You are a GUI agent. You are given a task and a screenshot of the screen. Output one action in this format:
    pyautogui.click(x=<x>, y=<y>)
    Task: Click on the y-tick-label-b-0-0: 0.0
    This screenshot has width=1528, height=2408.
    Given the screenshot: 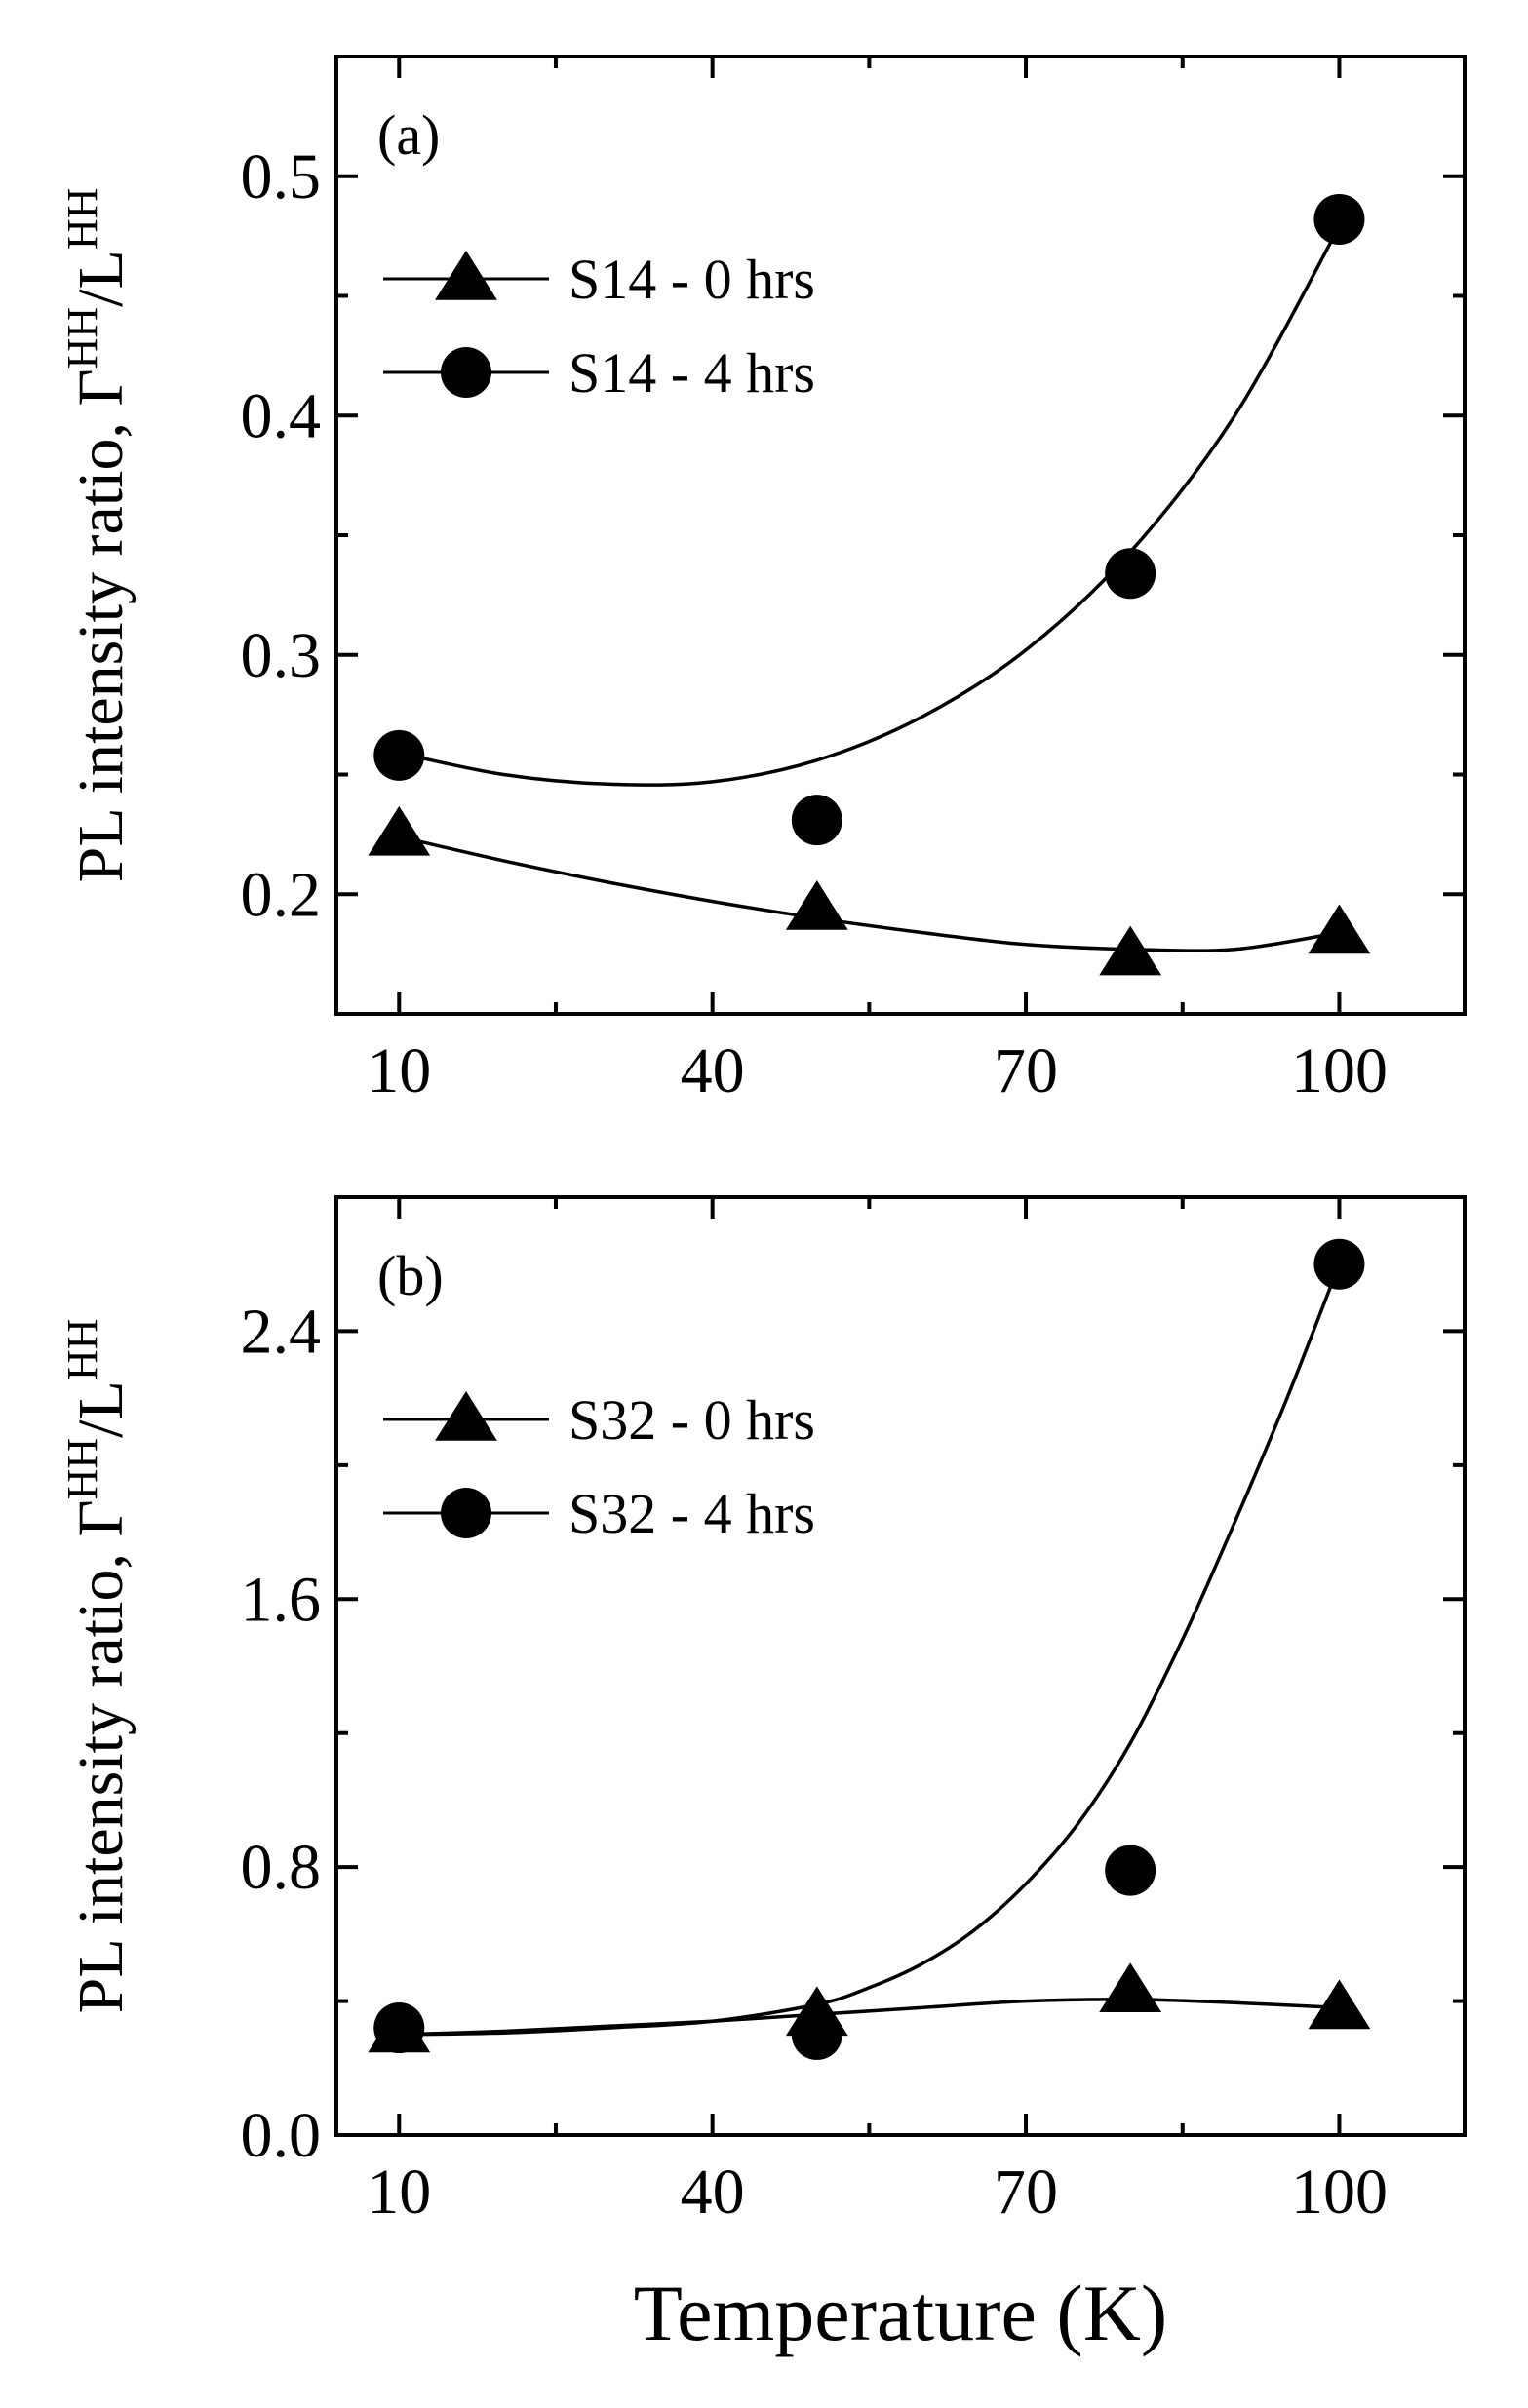 What is the action you would take?
    pyautogui.click(x=281, y=2135)
    